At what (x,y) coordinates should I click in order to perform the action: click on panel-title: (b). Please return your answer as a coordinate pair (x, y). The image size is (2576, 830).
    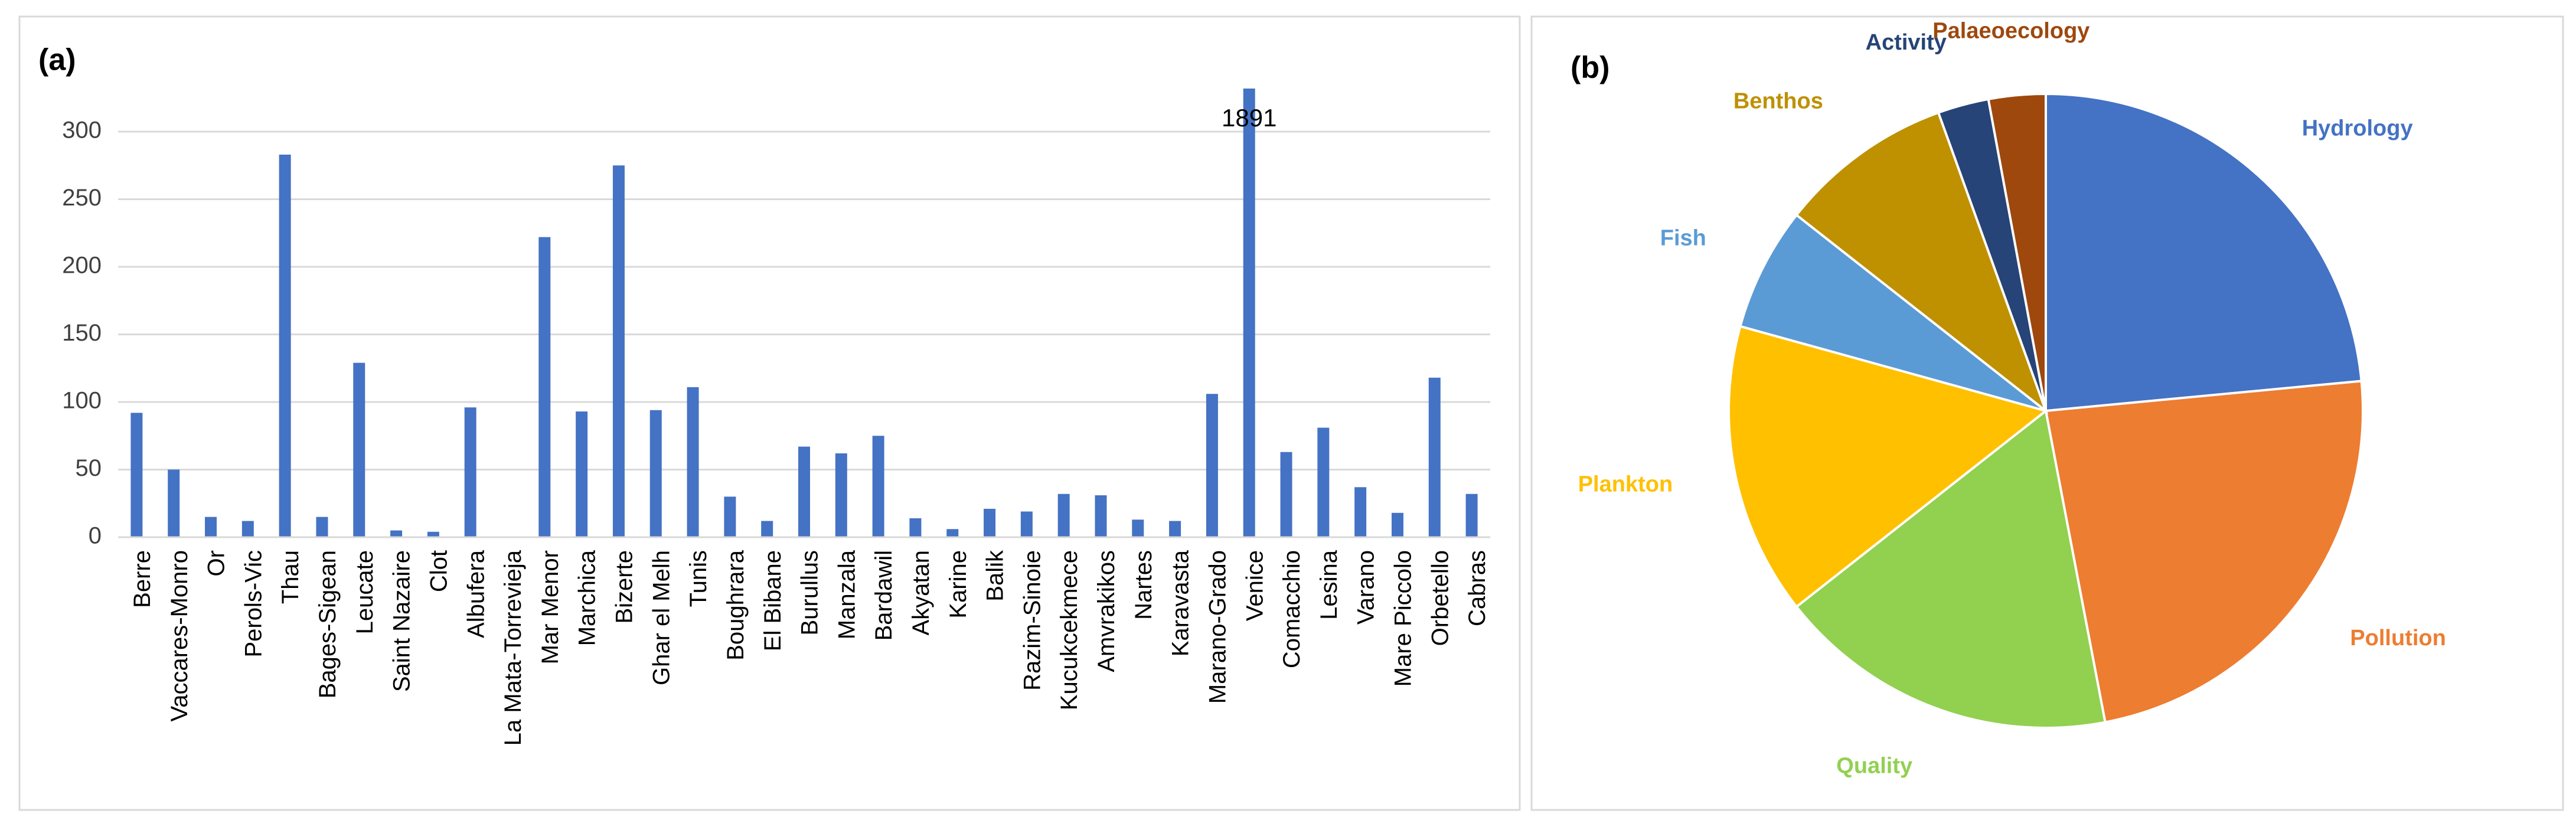
    Looking at the image, I should click on (1590, 68).